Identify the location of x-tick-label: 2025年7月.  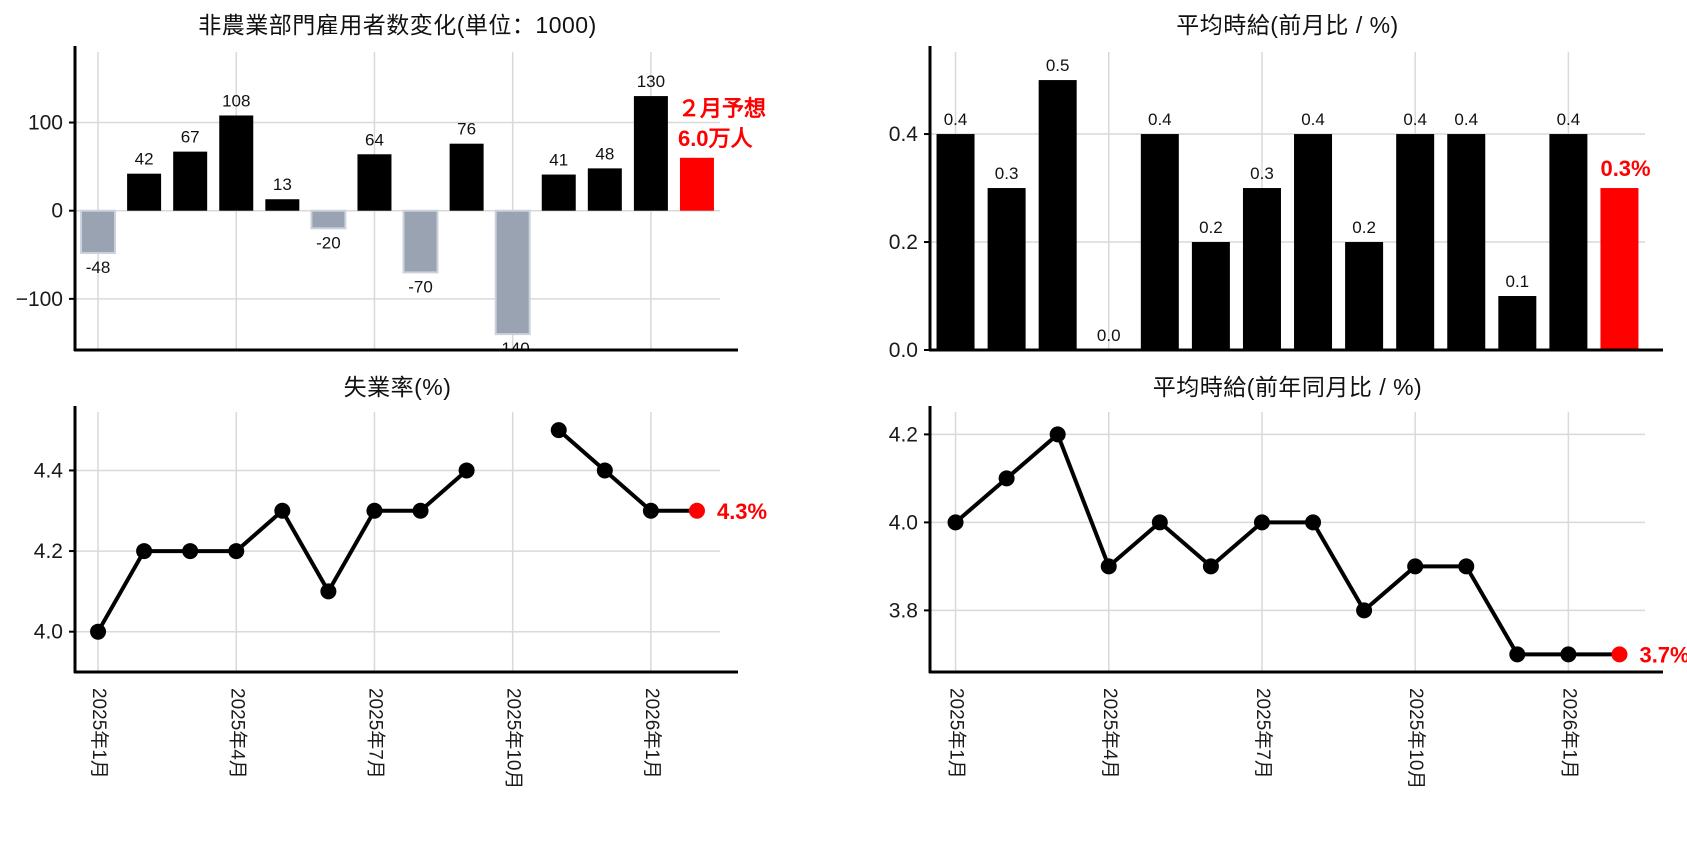
(1263, 733).